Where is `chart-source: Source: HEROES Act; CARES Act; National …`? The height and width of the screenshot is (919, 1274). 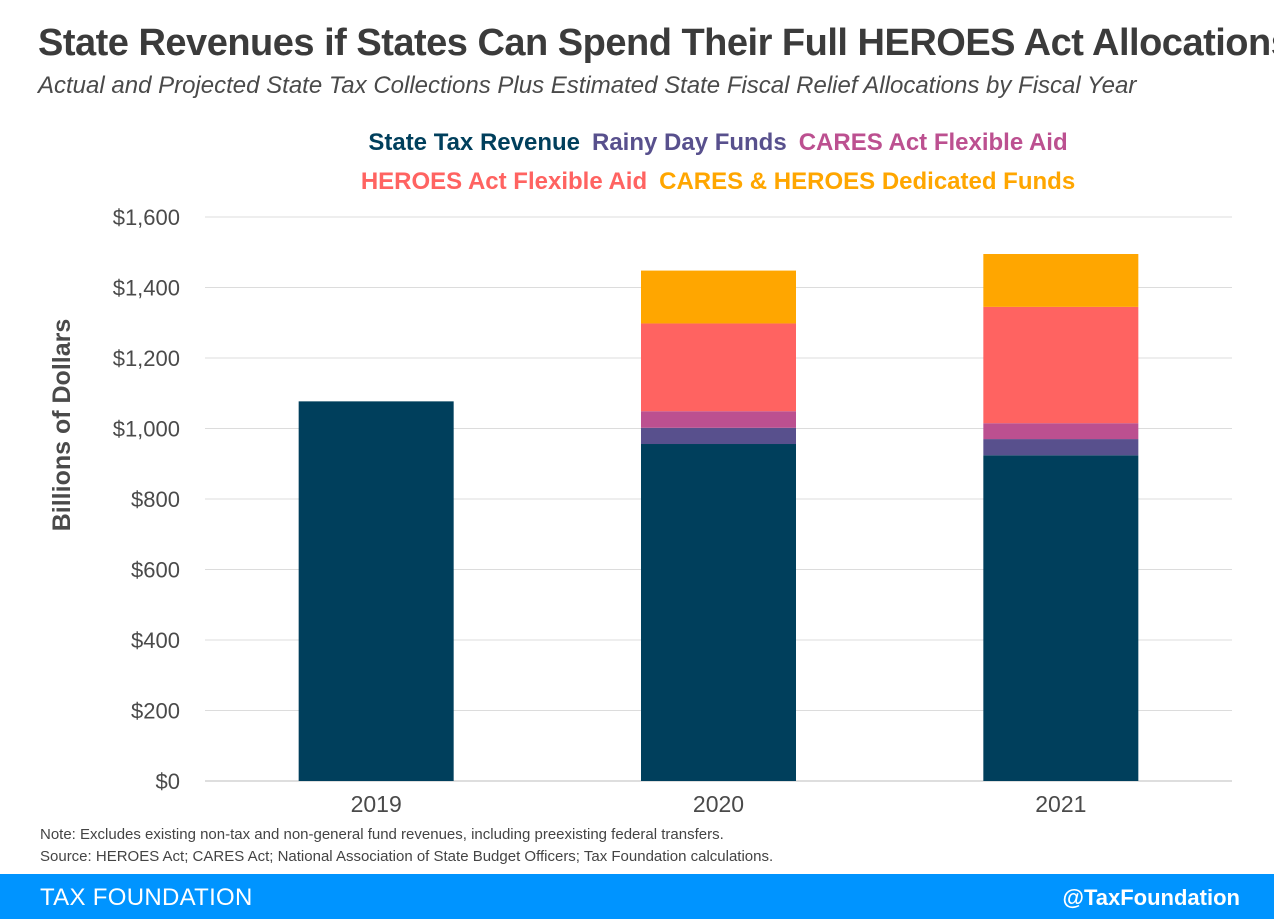
chart-source: Source: HEROES Act; CARES Act; National … is located at coordinates (407, 856).